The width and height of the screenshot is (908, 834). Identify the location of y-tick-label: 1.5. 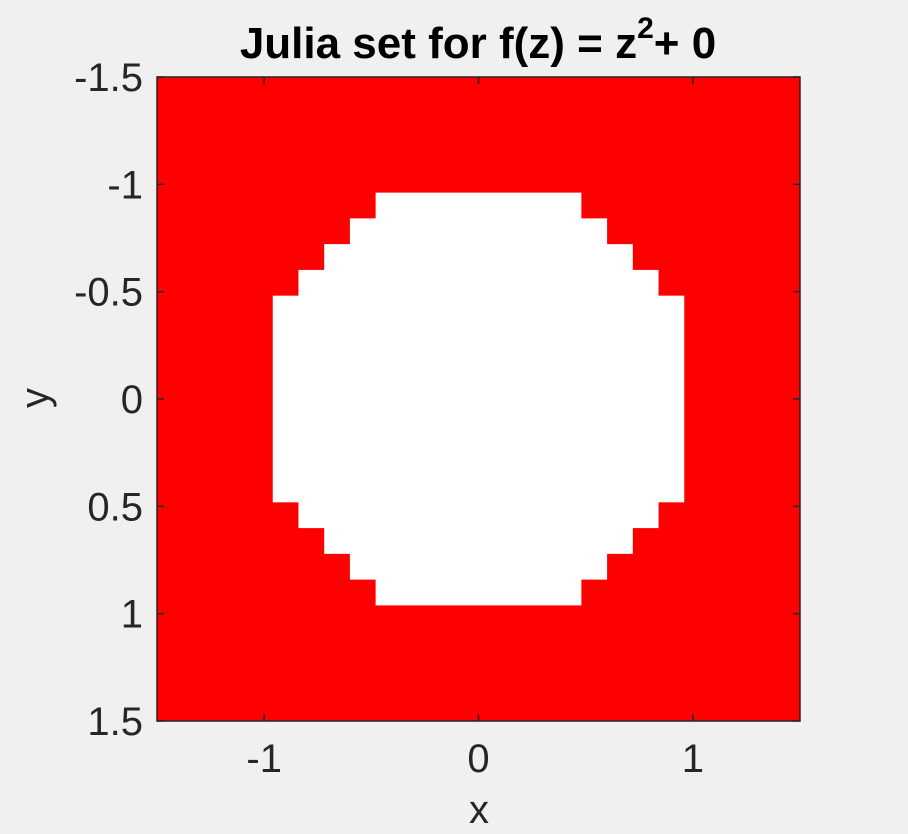
(115, 722).